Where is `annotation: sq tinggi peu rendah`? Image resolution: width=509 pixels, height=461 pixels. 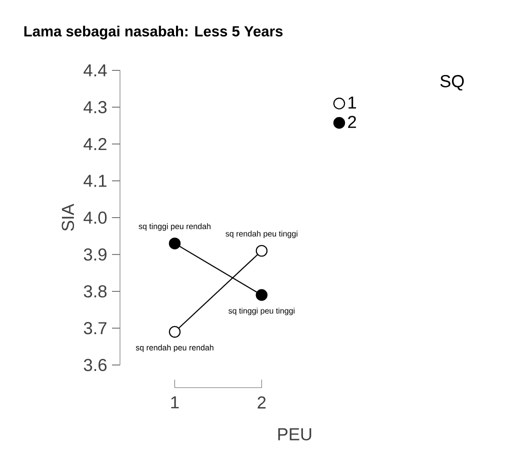
annotation: sq tinggi peu rendah is located at coordinates (174, 227).